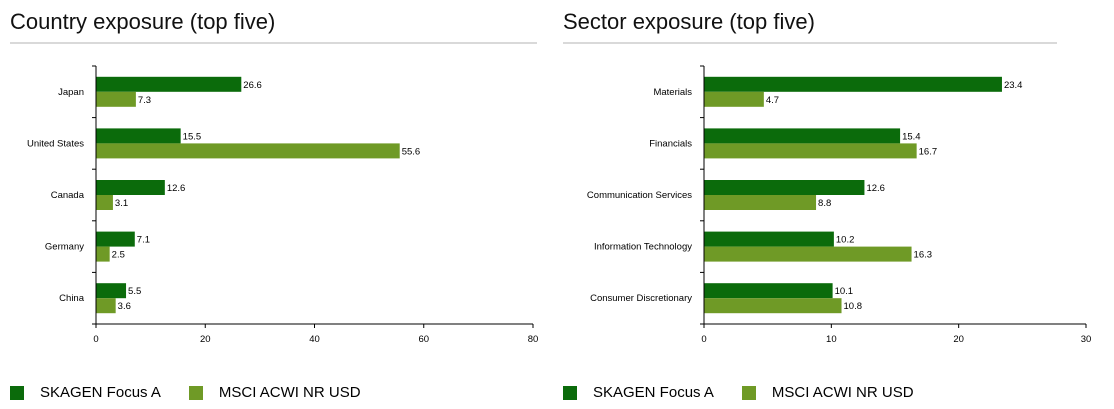  What do you see at coordinates (641, 298) in the screenshot?
I see `category-label: Consumer Discretionary` at bounding box center [641, 298].